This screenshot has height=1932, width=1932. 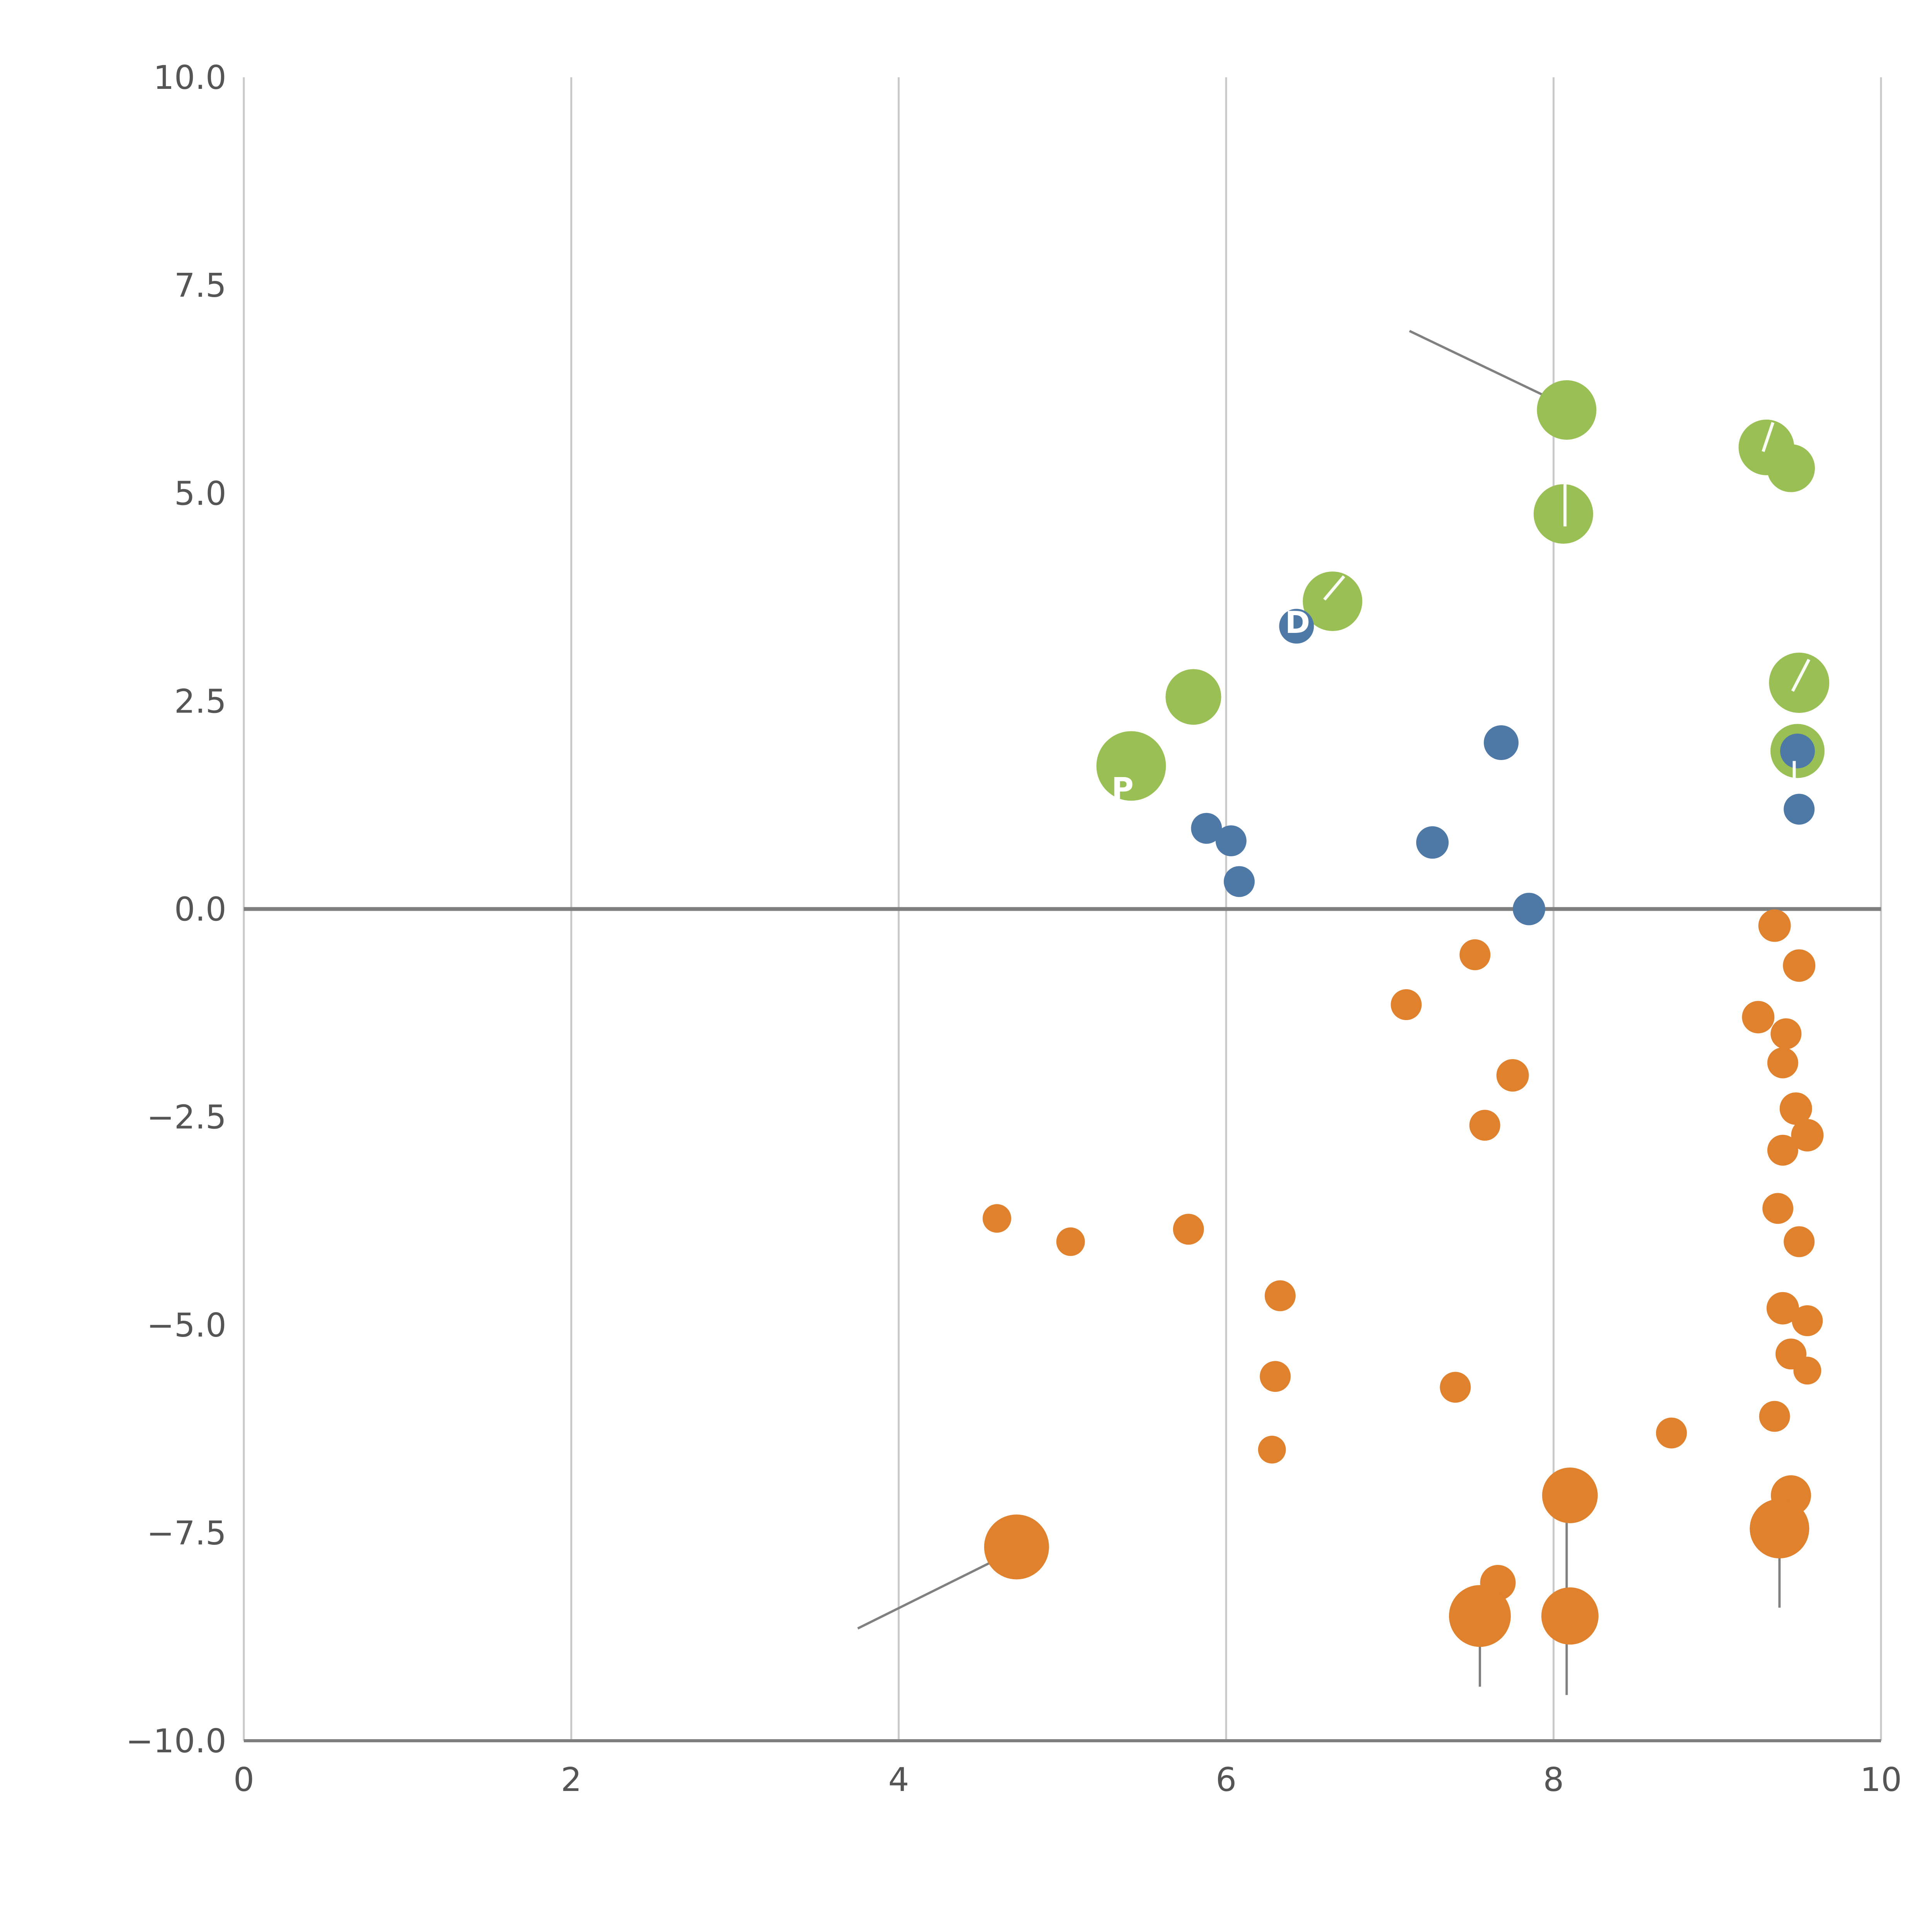 What do you see at coordinates (1189, 656) in the screenshot?
I see `white-label-fragment-0: B` at bounding box center [1189, 656].